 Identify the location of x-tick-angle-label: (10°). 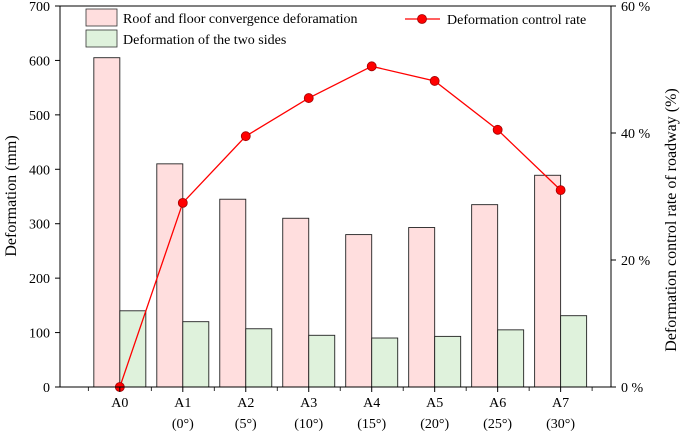
(308, 424).